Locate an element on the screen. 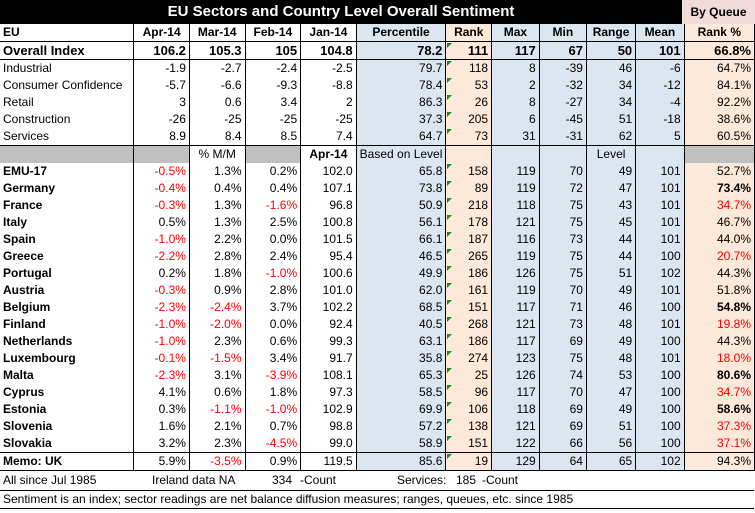 The height and width of the screenshot is (513, 755). cell-col-6: 151 is located at coordinates (469, 444).